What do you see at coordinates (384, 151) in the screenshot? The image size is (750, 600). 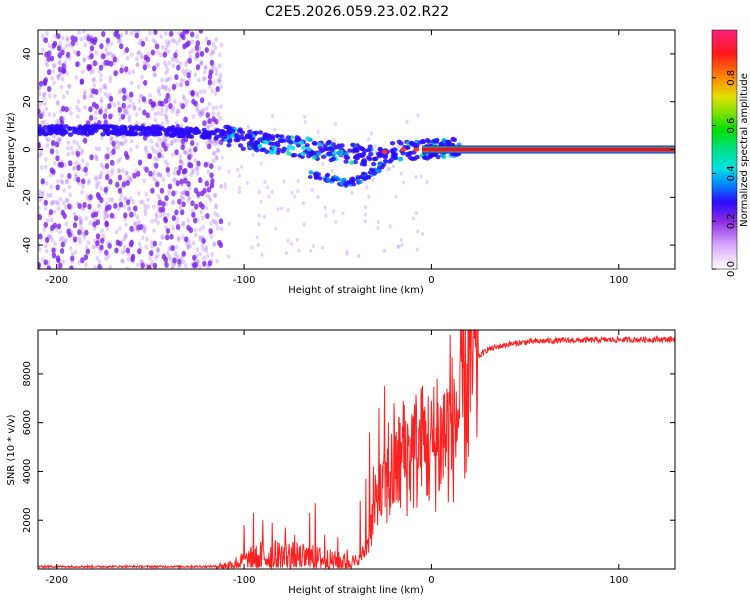 I see `hot-spot` at bounding box center [384, 151].